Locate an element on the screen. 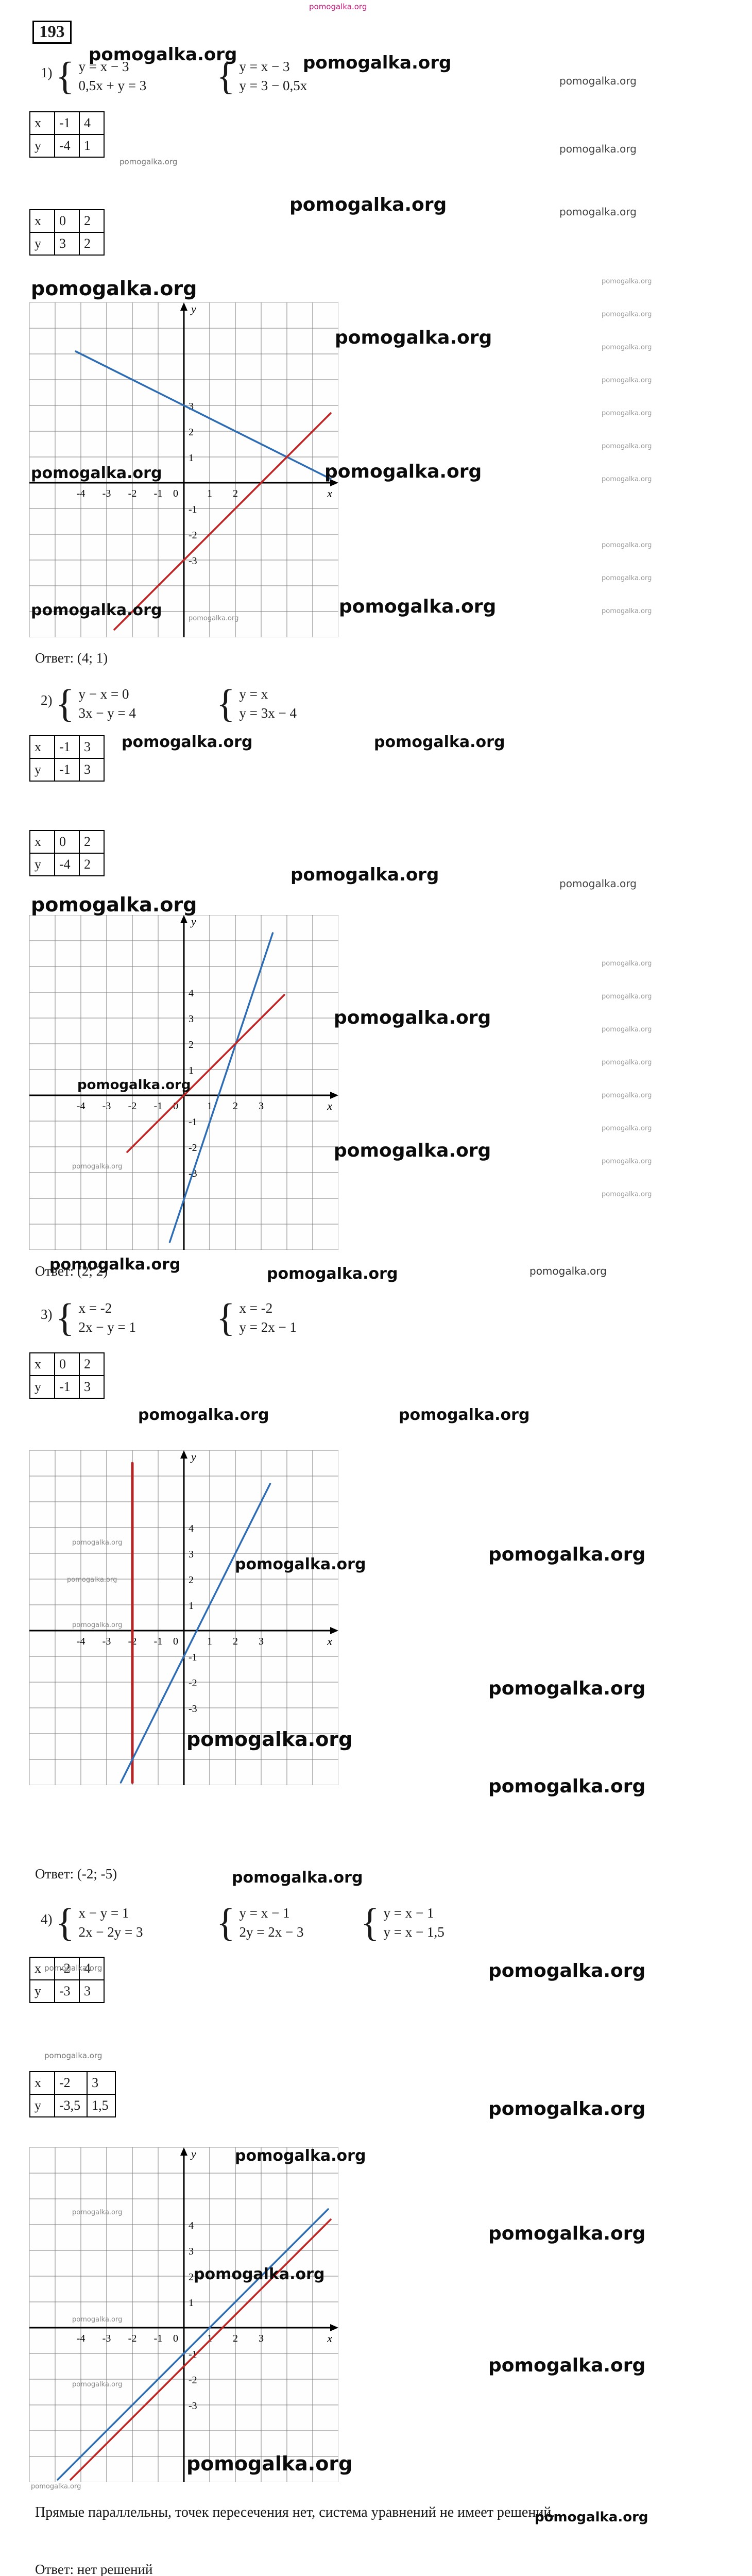 The width and height of the screenshot is (752, 2576). graph-svg: x y -4 -3 -2 -1 0 1 2 3 2 1 -1 -2 -3 is located at coordinates (184, 470).